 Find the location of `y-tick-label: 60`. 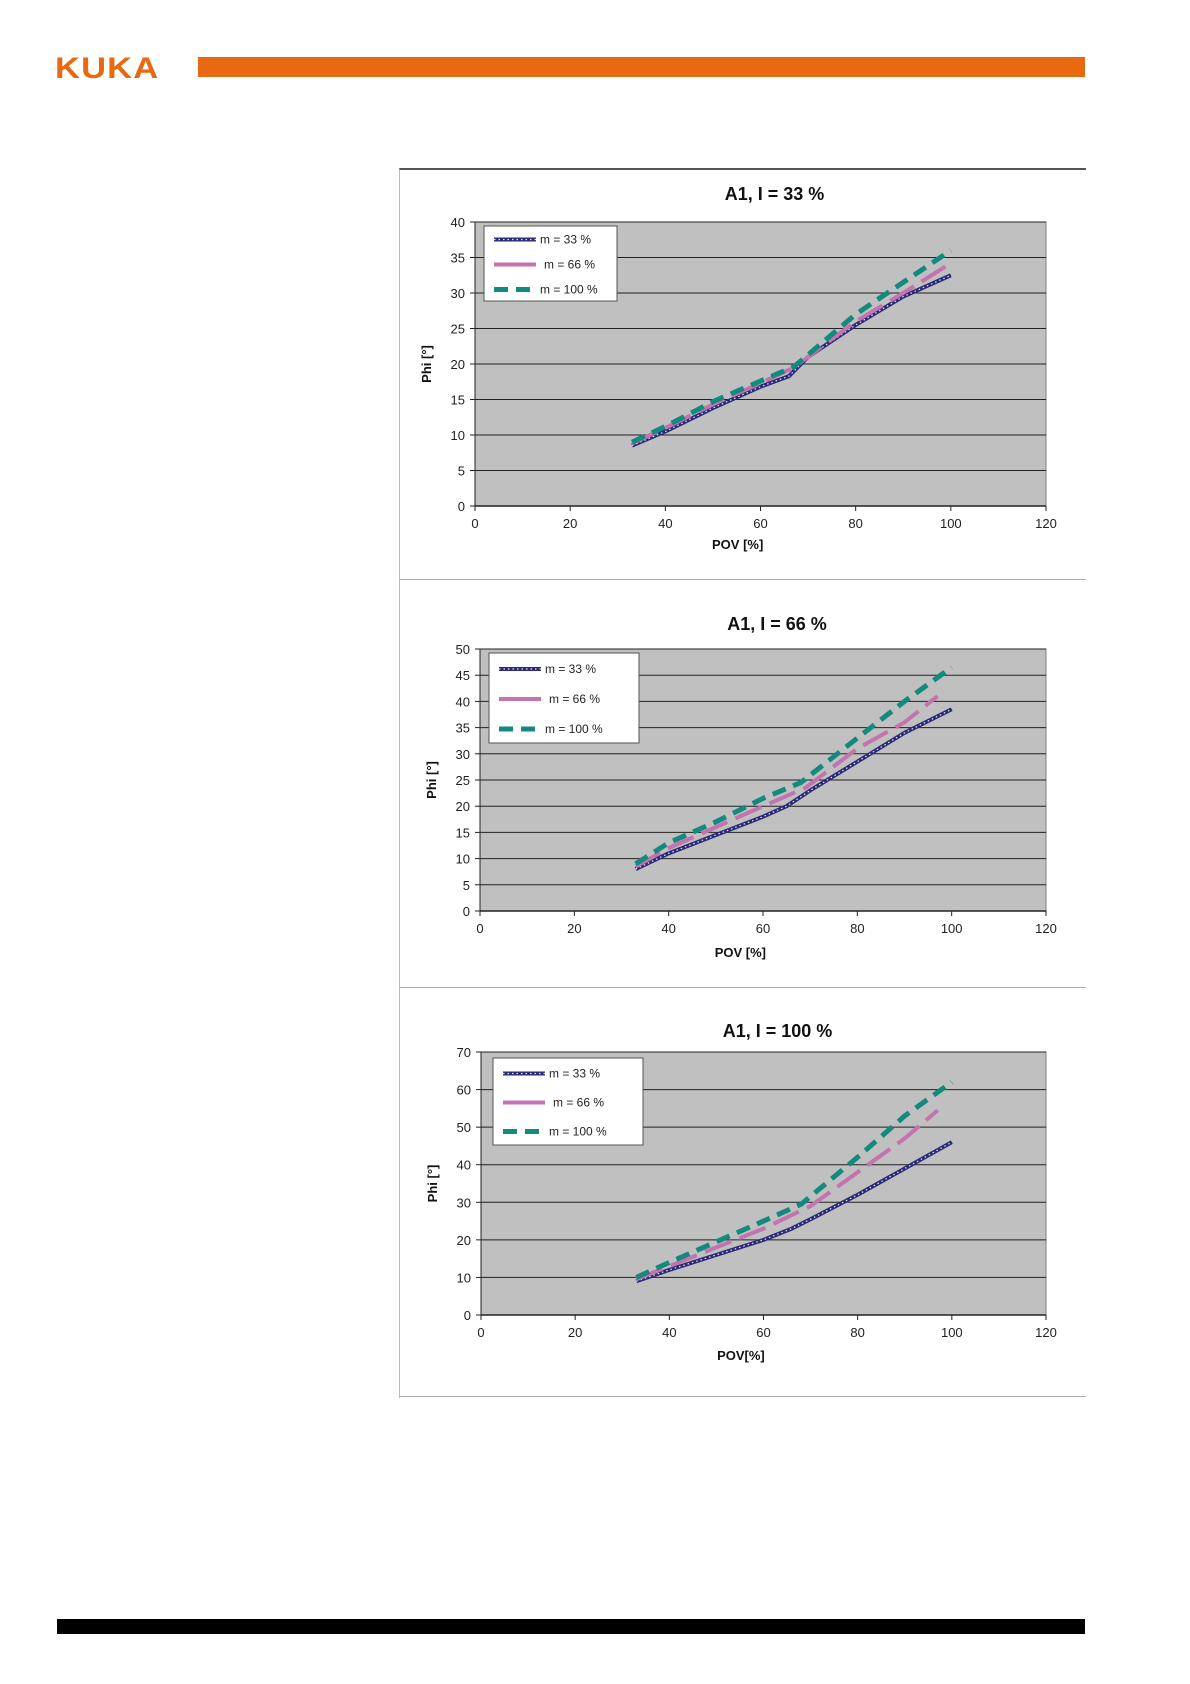

y-tick-label: 60 is located at coordinates (464, 1090).